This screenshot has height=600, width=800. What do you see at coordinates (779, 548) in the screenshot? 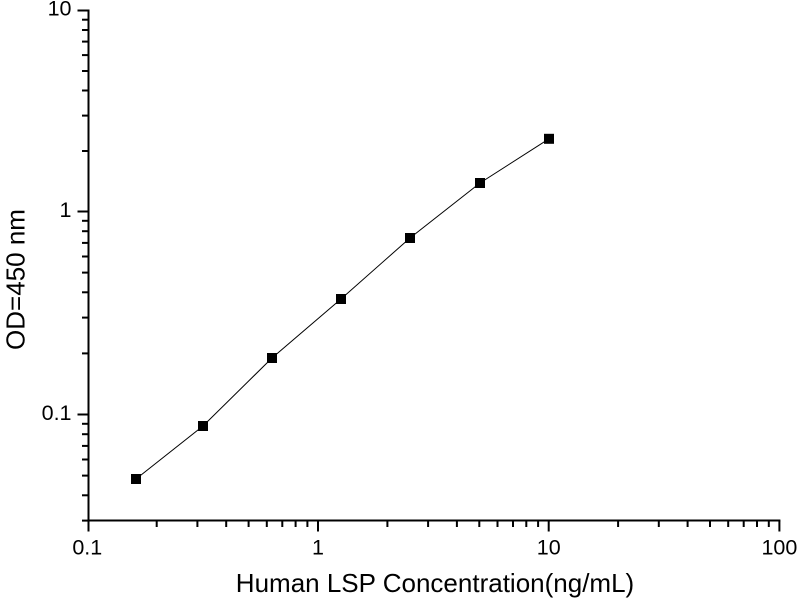
I see `svg-text: 100` at bounding box center [779, 548].